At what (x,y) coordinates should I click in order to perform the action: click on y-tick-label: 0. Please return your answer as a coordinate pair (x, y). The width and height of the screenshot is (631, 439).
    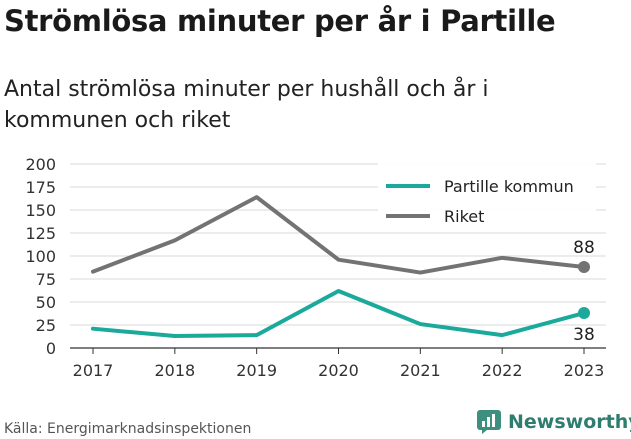
    Looking at the image, I should click on (51, 348).